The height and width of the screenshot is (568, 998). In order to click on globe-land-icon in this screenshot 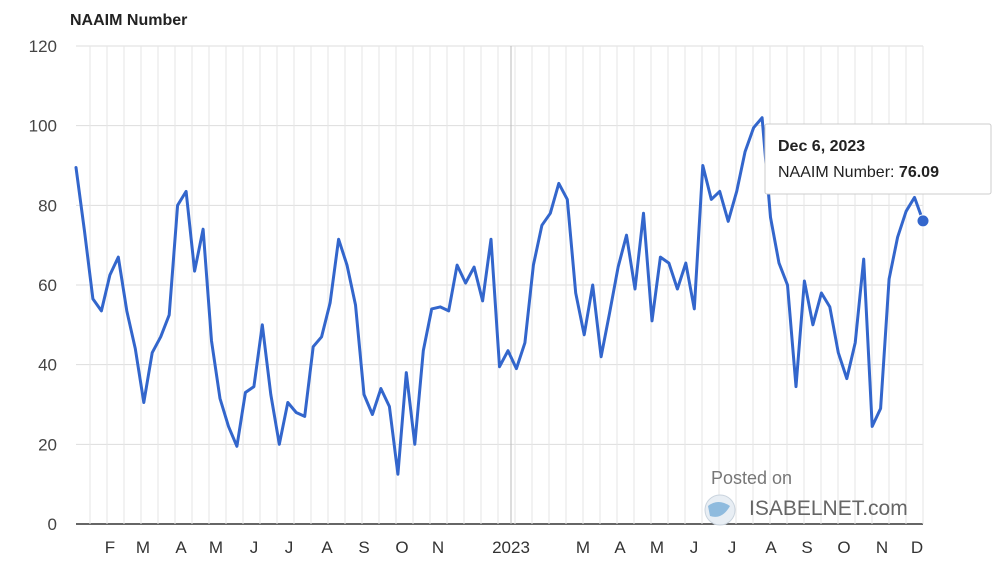, I will do `click(719, 509)`.